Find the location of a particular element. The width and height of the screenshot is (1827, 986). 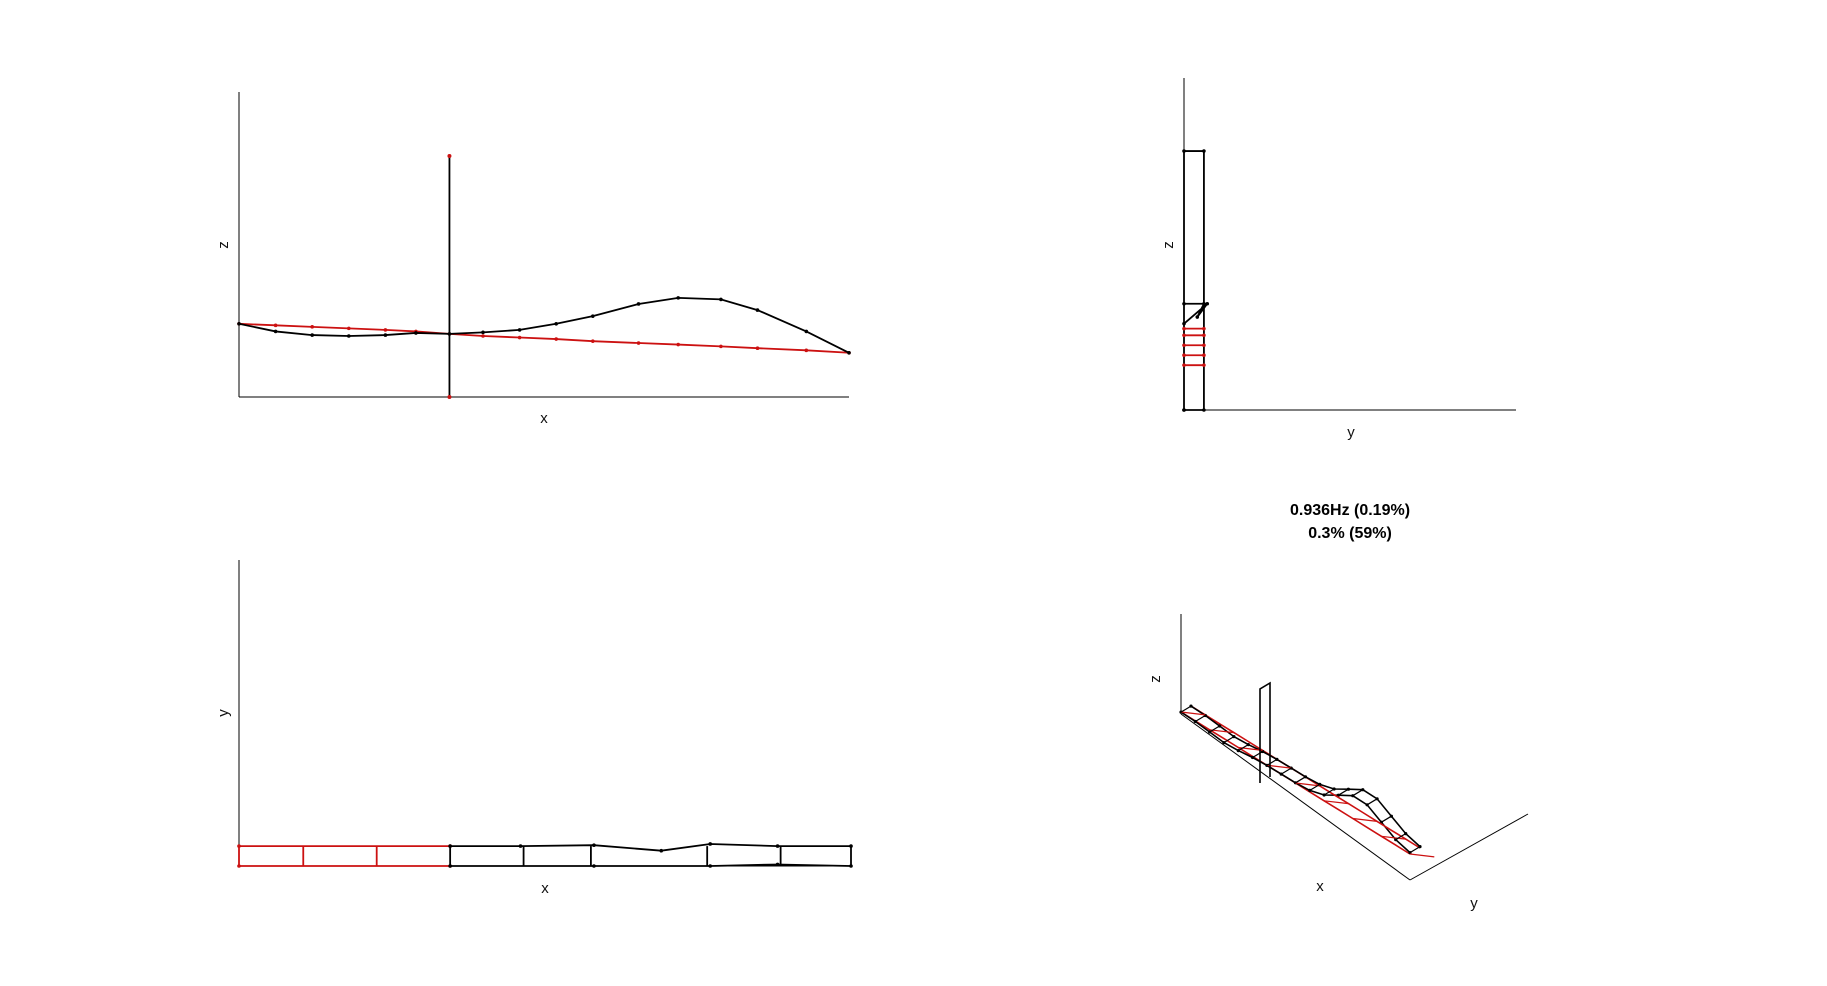

xz-ylabel: z is located at coordinates (223, 245).